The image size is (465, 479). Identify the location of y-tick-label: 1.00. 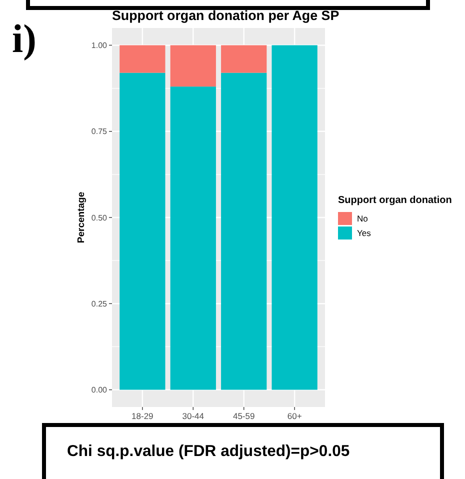
(99, 45).